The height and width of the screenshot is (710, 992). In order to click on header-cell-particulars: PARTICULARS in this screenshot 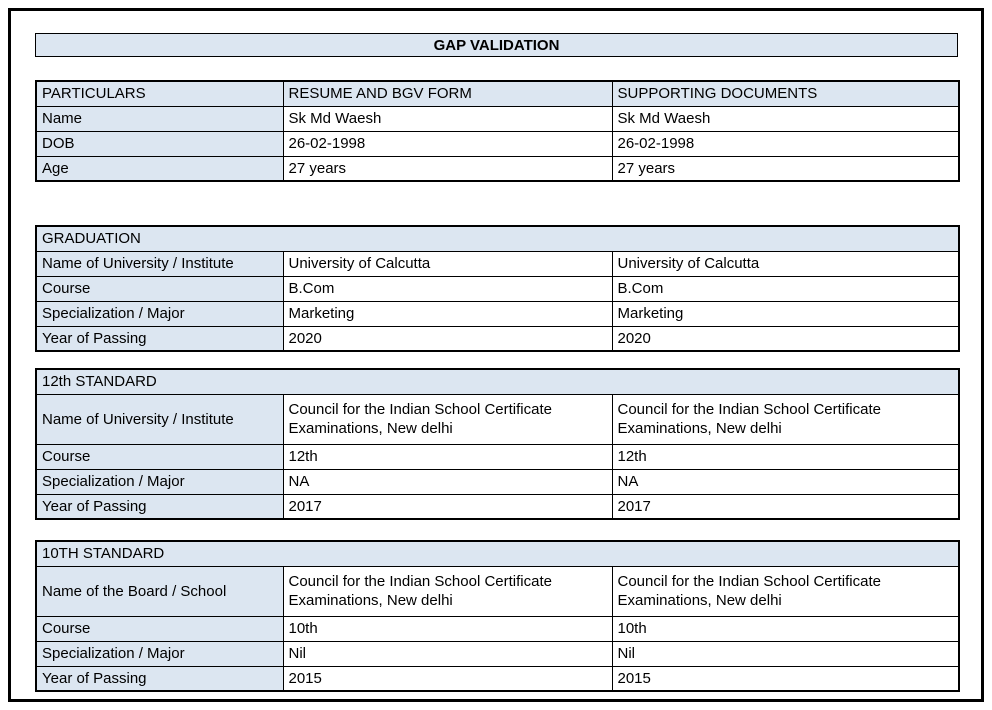, I will do `click(159, 93)`.